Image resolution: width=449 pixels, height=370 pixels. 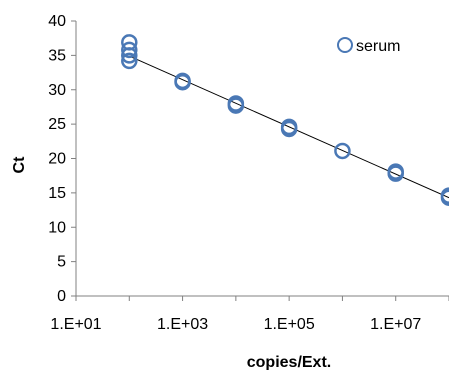 I want to click on x-tick-label: 1.E+03, so click(x=182, y=324).